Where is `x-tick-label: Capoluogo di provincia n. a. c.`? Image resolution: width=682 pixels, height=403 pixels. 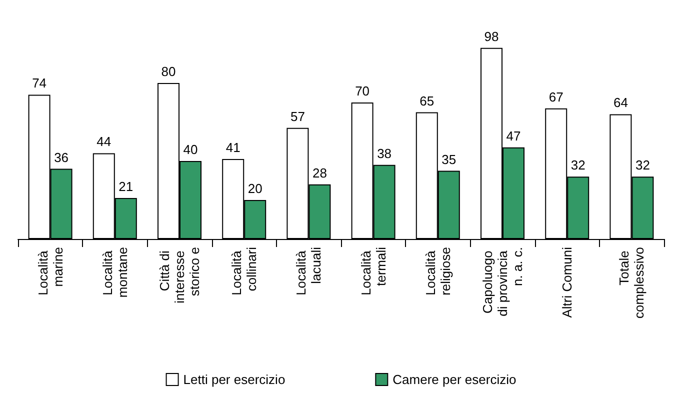
x-tick-label: Capoluogo di provincia n. a. c. is located at coordinates (502, 281).